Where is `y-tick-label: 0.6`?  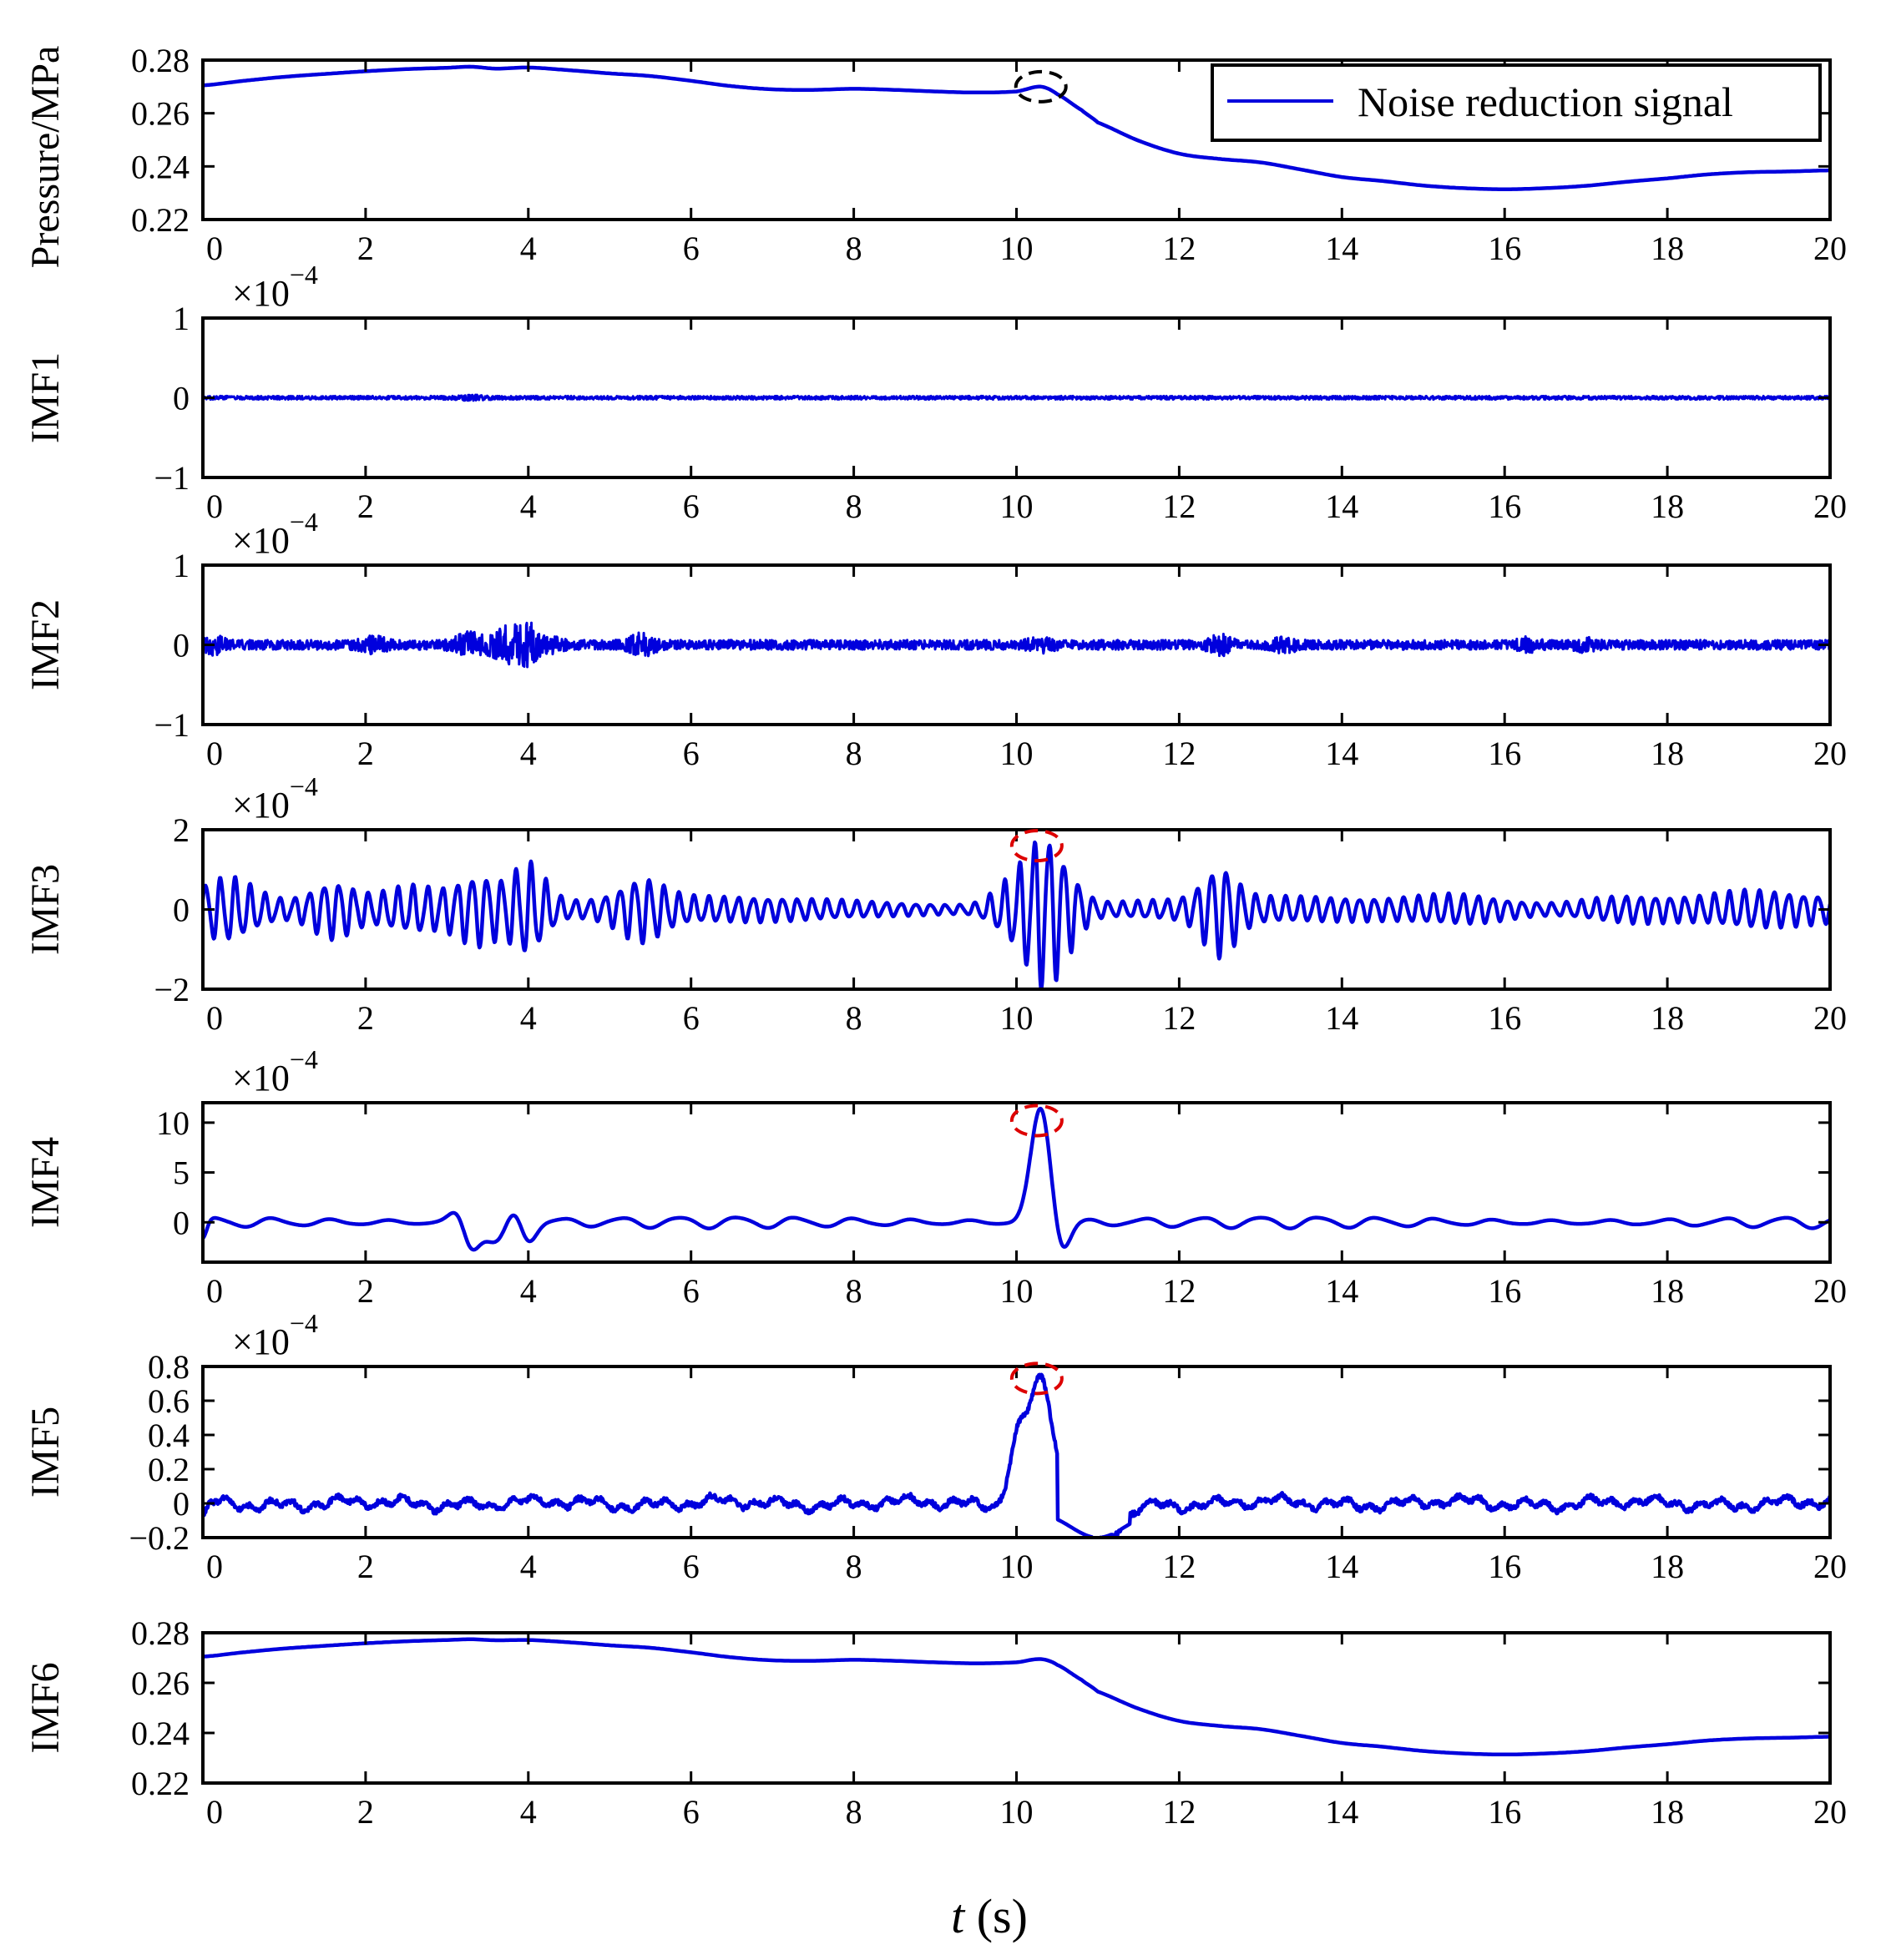 y-tick-label: 0.6 is located at coordinates (169, 1401).